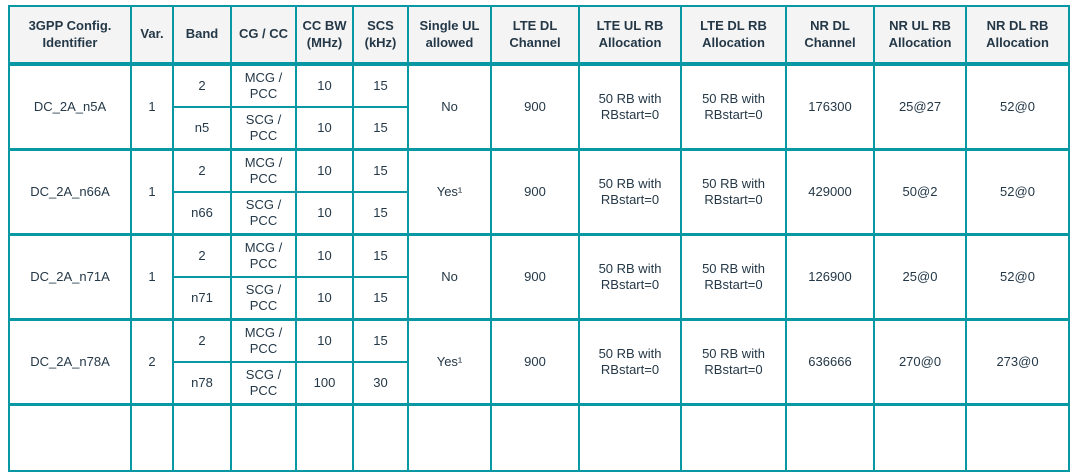 The image size is (1075, 472). Describe the element at coordinates (202, 128) in the screenshot. I see `cell-band: n5` at that location.